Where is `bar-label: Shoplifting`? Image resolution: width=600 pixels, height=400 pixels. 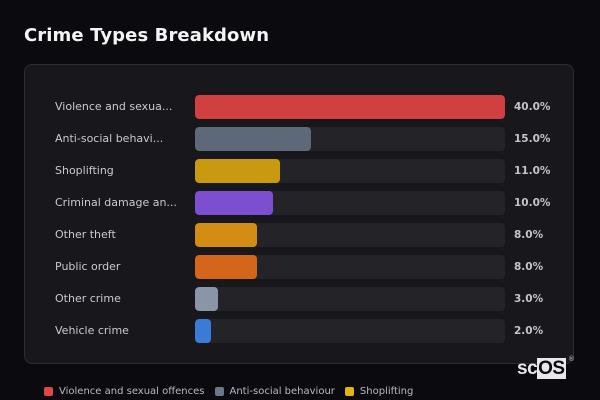 bar-label: Shoplifting is located at coordinates (84, 170).